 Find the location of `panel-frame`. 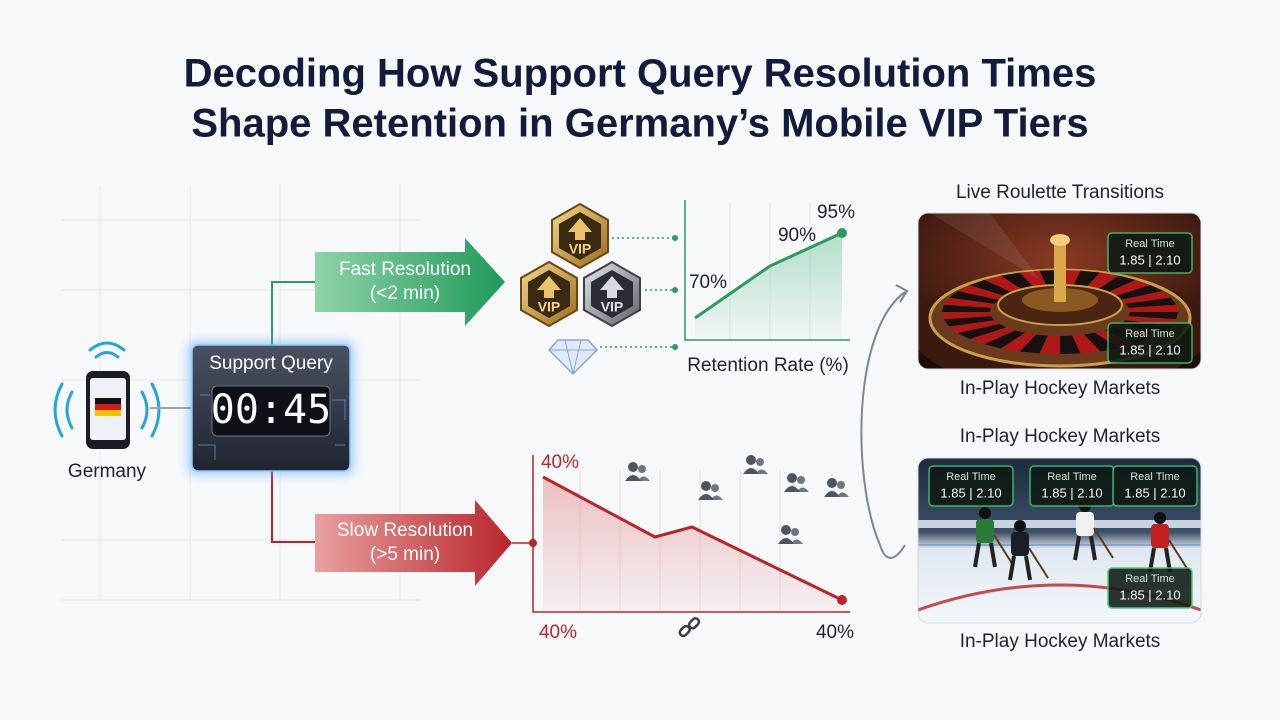

panel-frame is located at coordinates (1059, 540).